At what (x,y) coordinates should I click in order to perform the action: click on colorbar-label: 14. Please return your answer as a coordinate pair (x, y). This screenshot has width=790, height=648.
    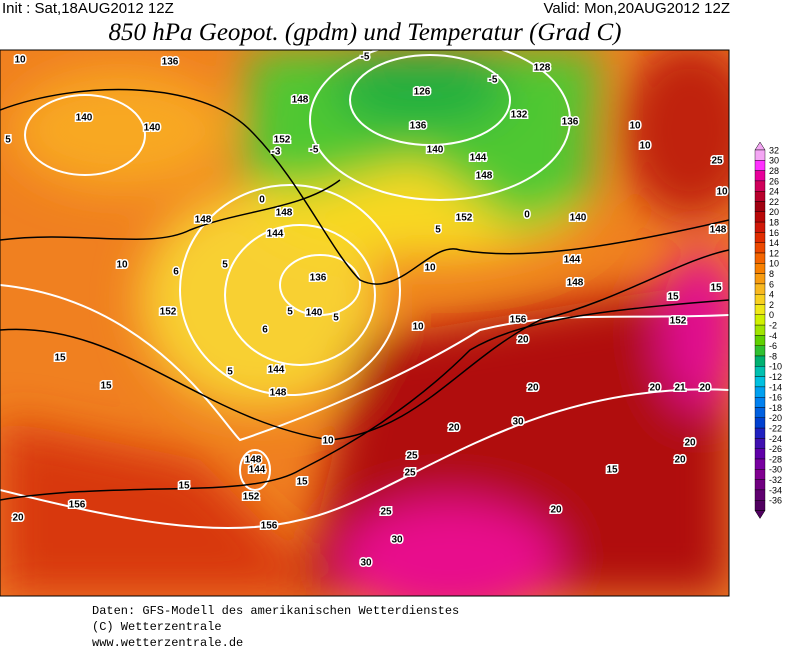
    Looking at the image, I should click on (774, 243).